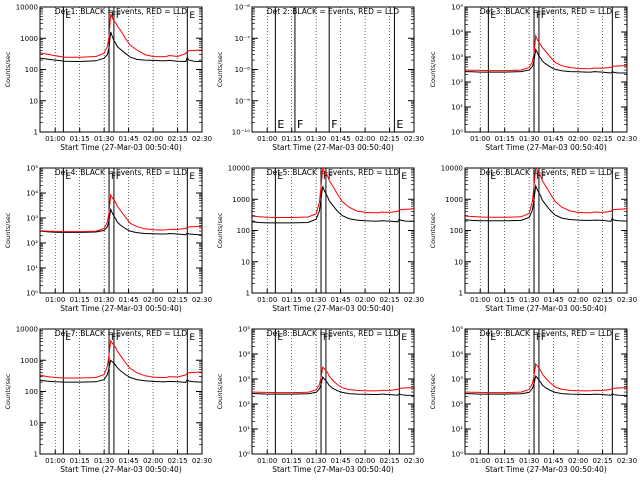 This screenshot has height=484, width=640. Describe the element at coordinates (457, 108) in the screenshot. I see `y-tick-label: 10¹` at that location.